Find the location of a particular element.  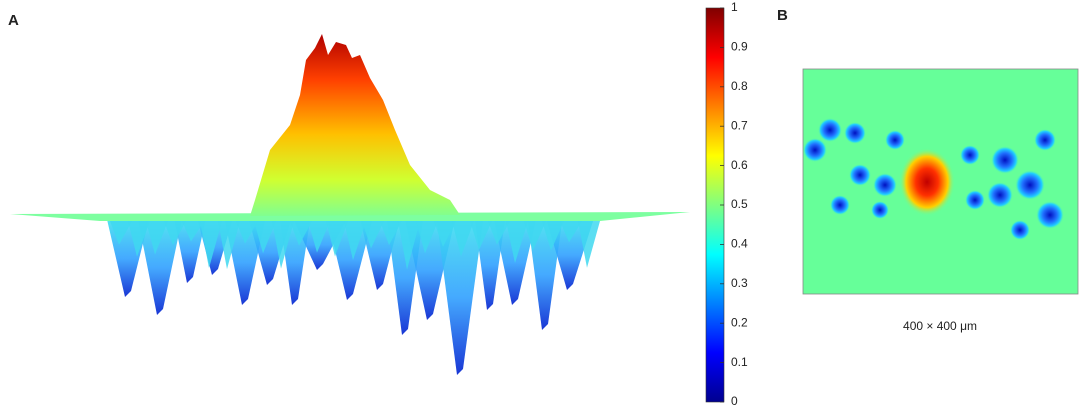

panel-label: A is located at coordinates (13, 20).